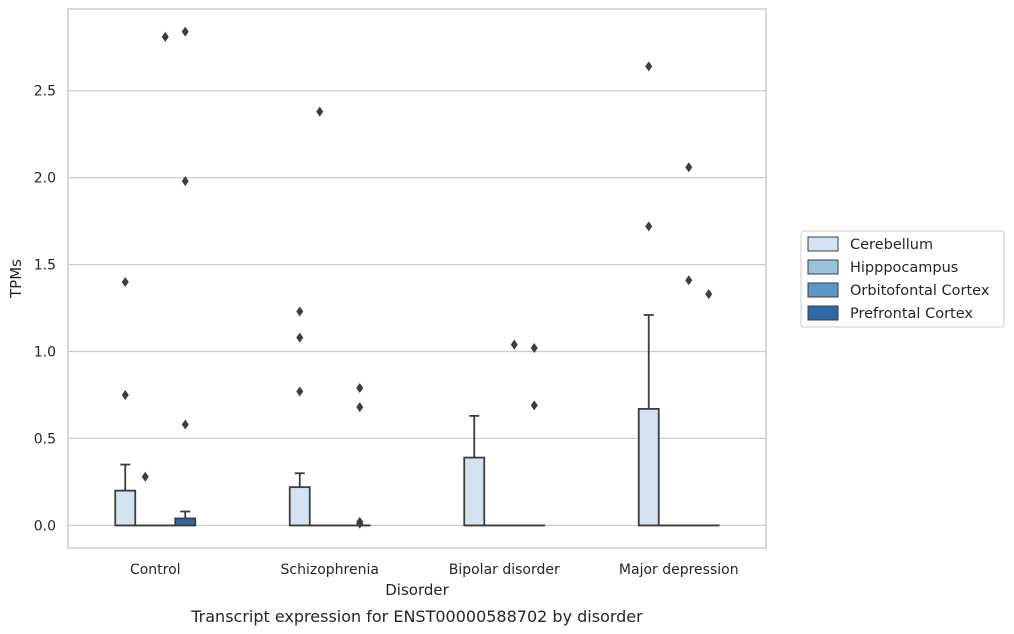  I want to click on legend-label: Prefrontal Cortex, so click(911, 314).